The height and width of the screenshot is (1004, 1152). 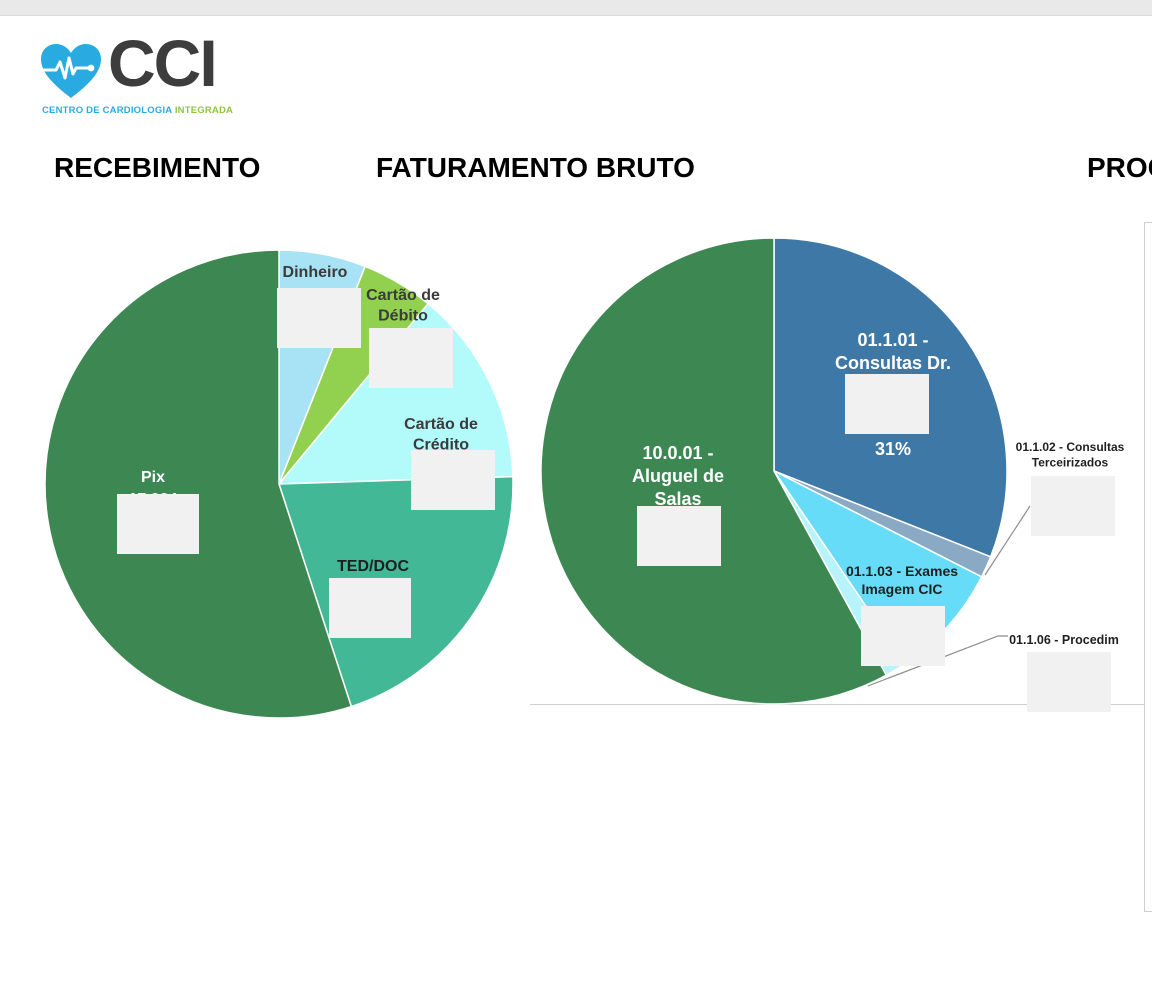 I want to click on pie-slice-label: 01.1.02 - Consultas Terceirizados, so click(x=1070, y=454).